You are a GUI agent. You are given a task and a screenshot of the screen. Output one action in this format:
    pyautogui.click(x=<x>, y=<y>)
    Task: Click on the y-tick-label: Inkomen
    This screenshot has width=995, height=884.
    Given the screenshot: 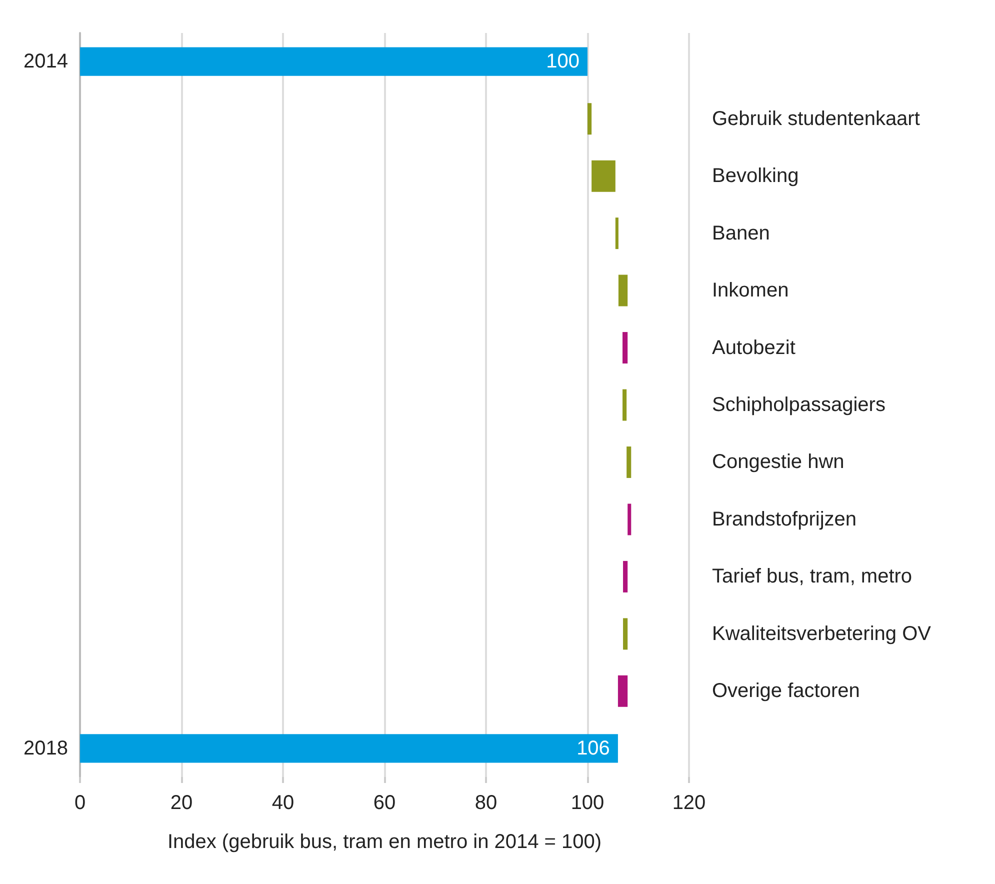 What is the action you would take?
    pyautogui.click(x=750, y=291)
    